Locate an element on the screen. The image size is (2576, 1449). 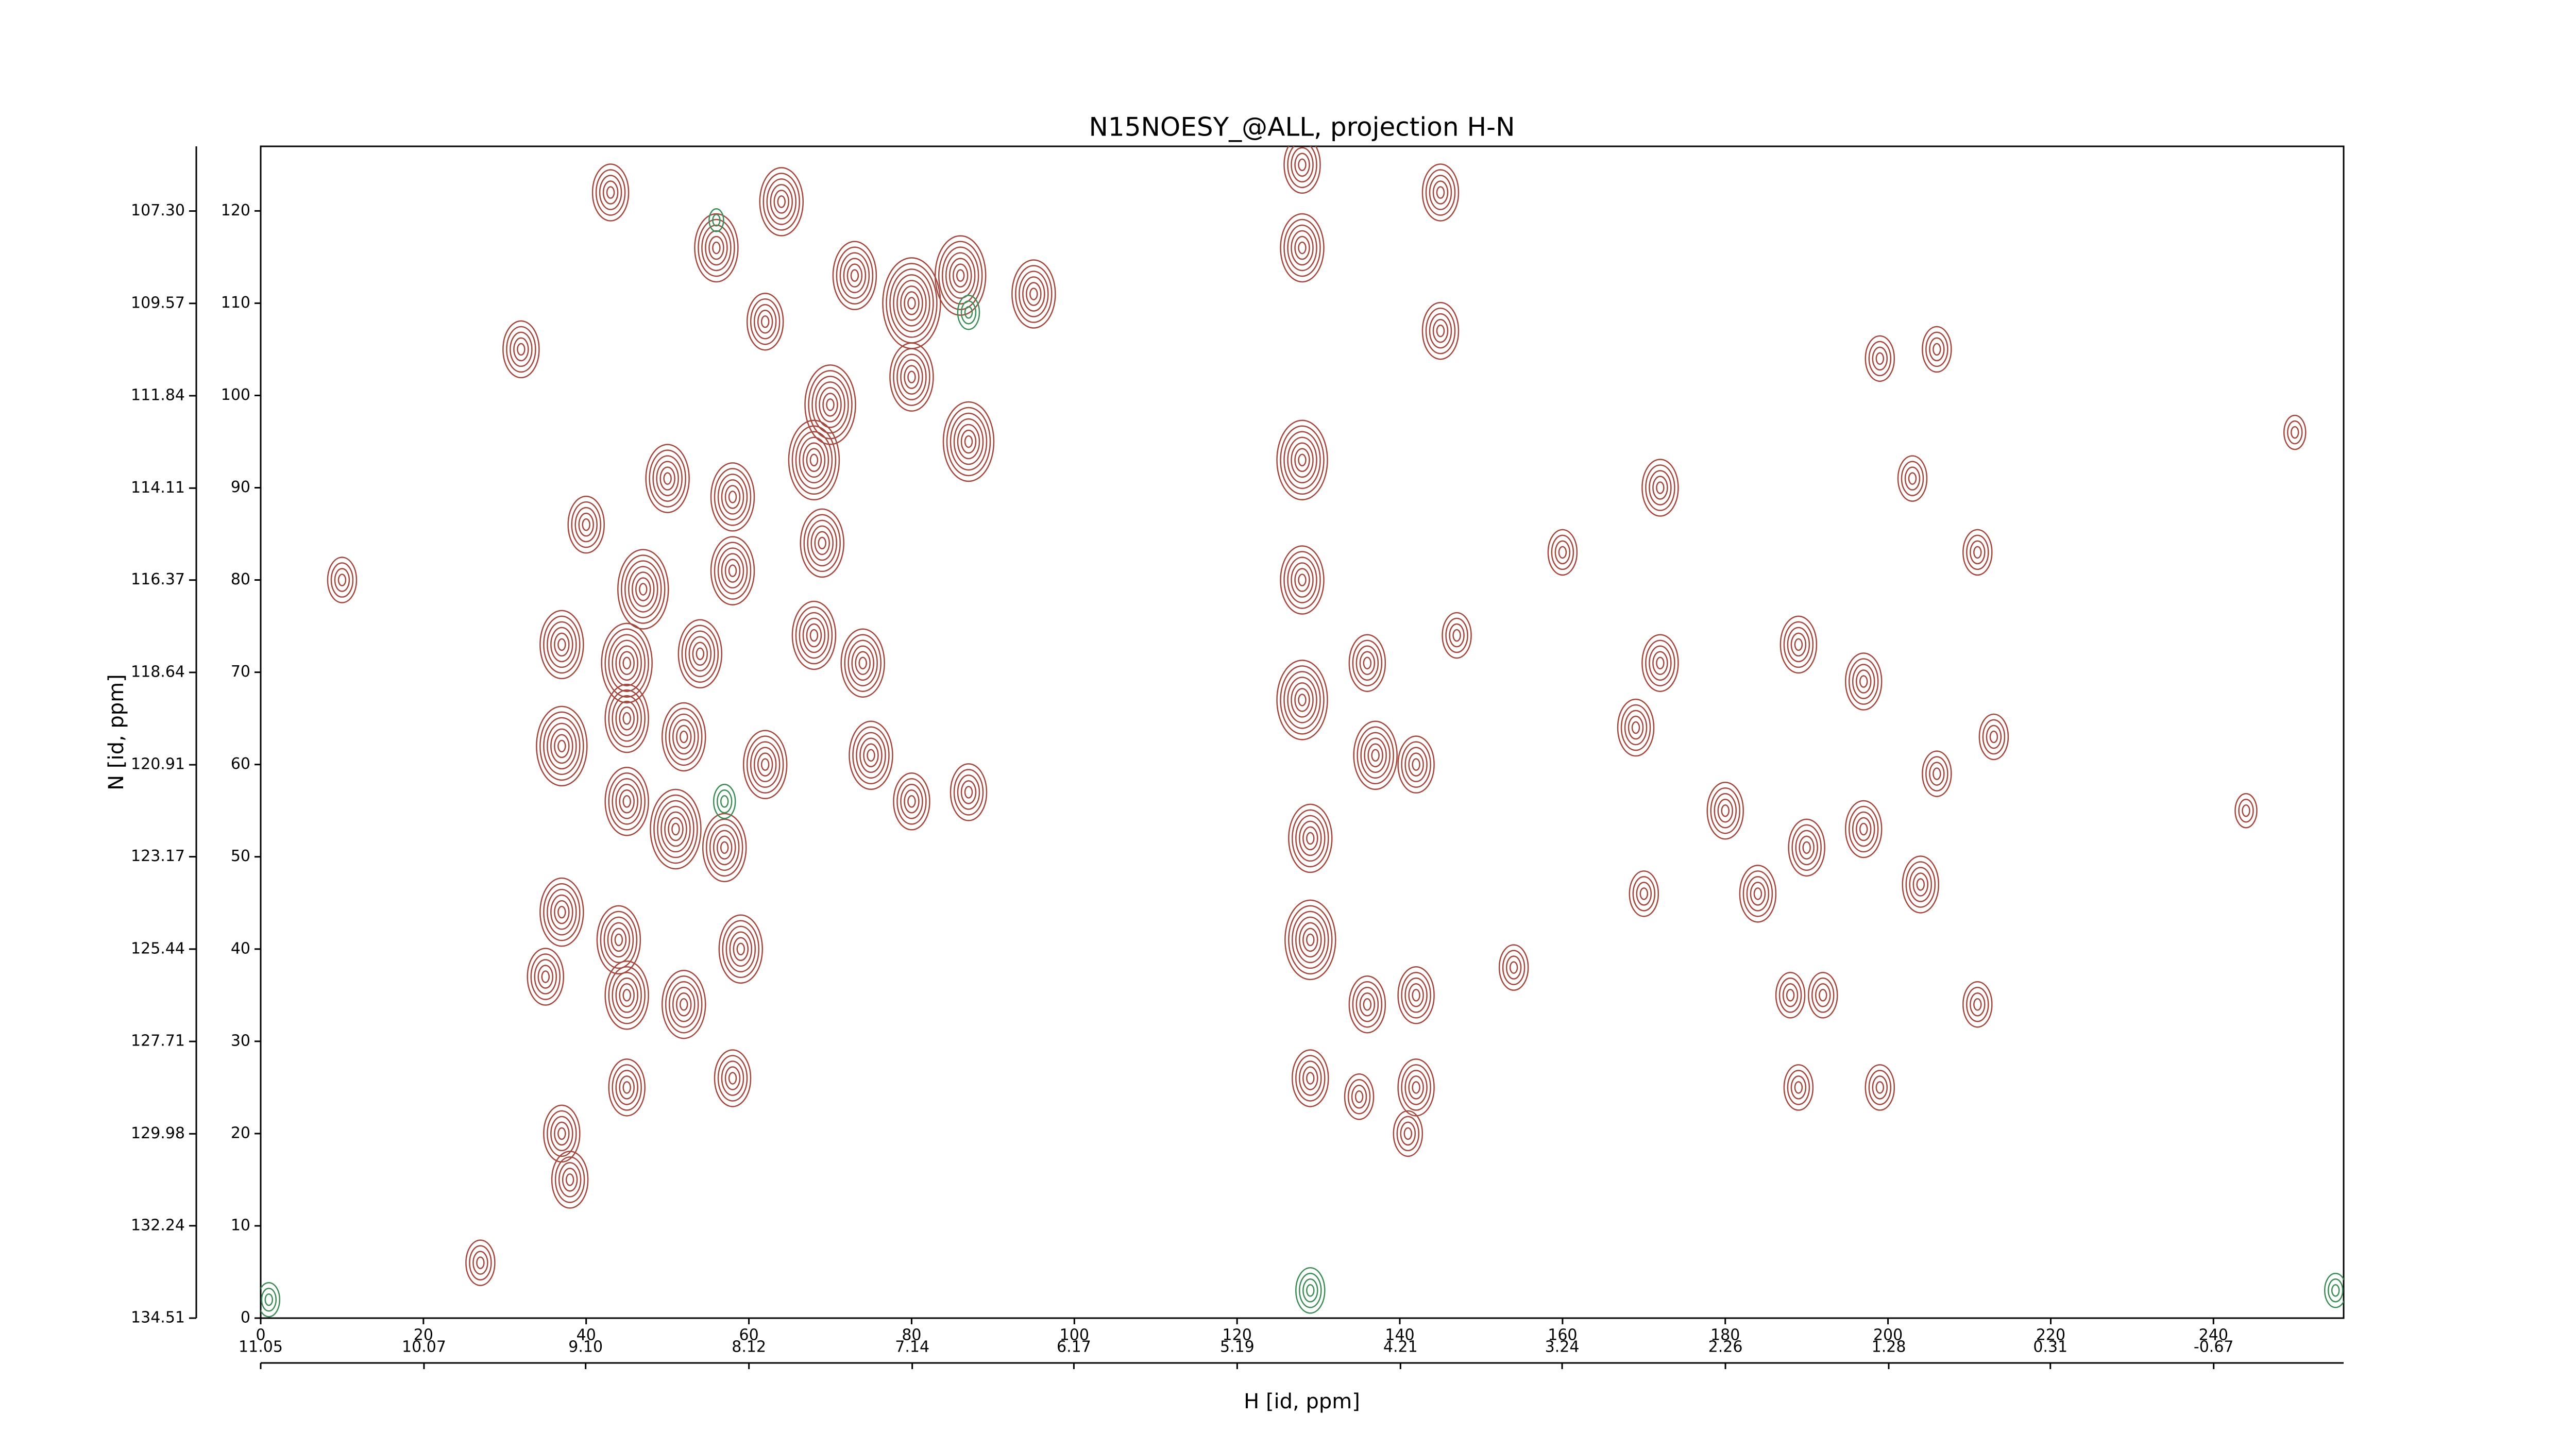
x2-tick-label: 1.28 is located at coordinates (1889, 1347).